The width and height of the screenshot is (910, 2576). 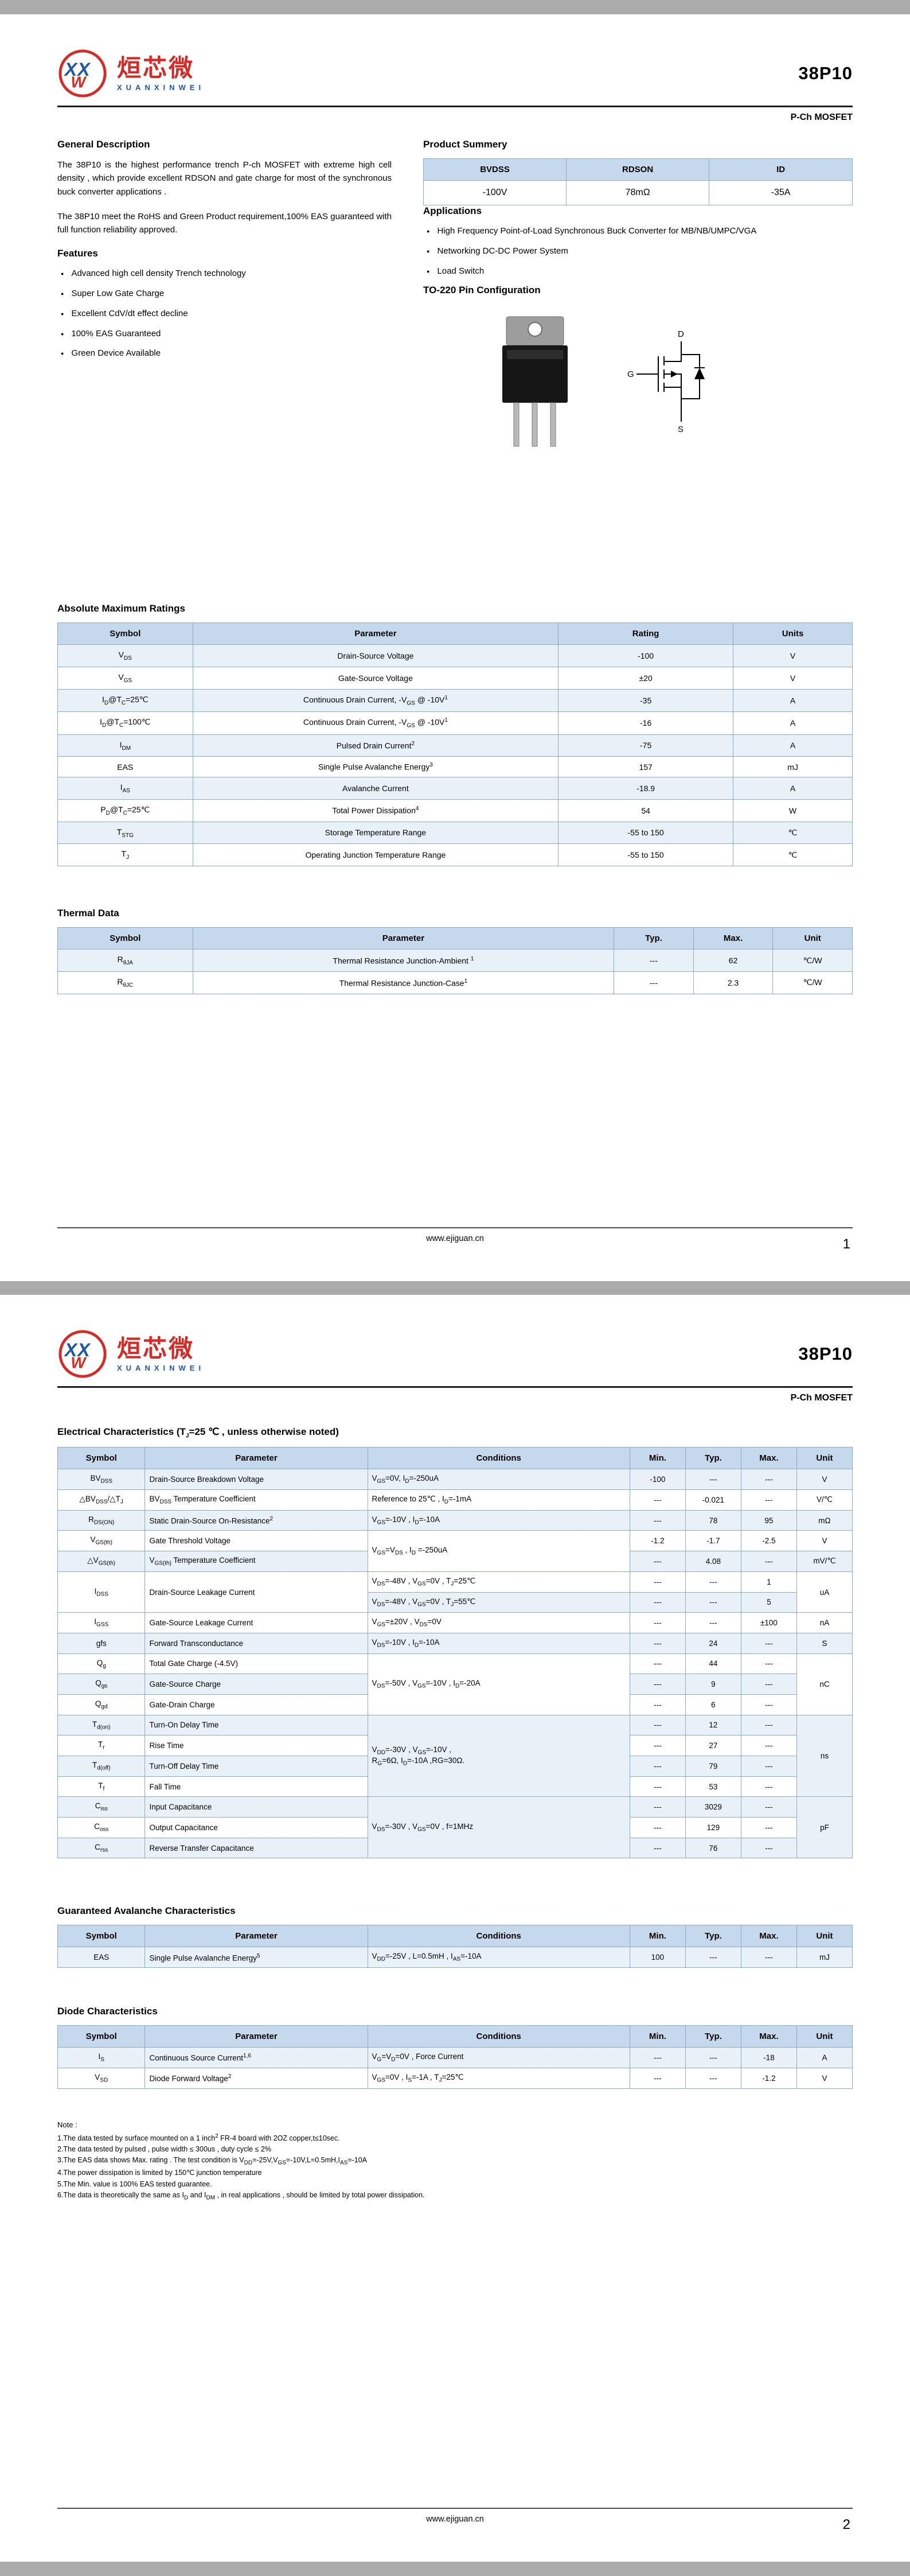 I want to click on cell: Gate-Source Charge, so click(x=256, y=1684).